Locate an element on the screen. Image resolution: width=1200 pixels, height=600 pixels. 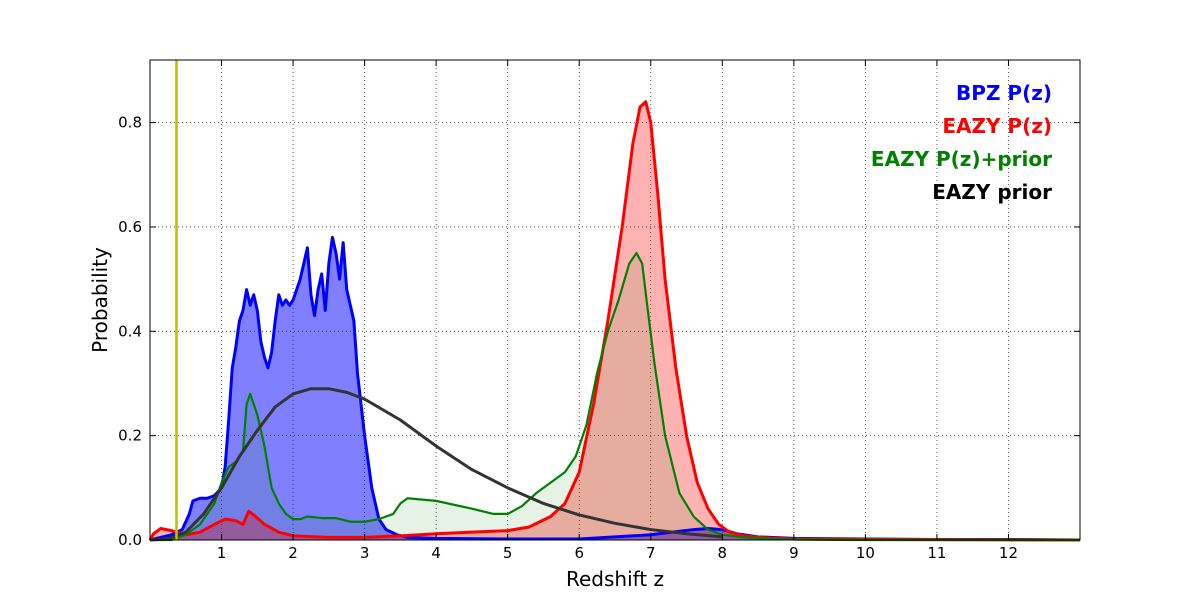
x-tick-label: 1 is located at coordinates (222, 553).